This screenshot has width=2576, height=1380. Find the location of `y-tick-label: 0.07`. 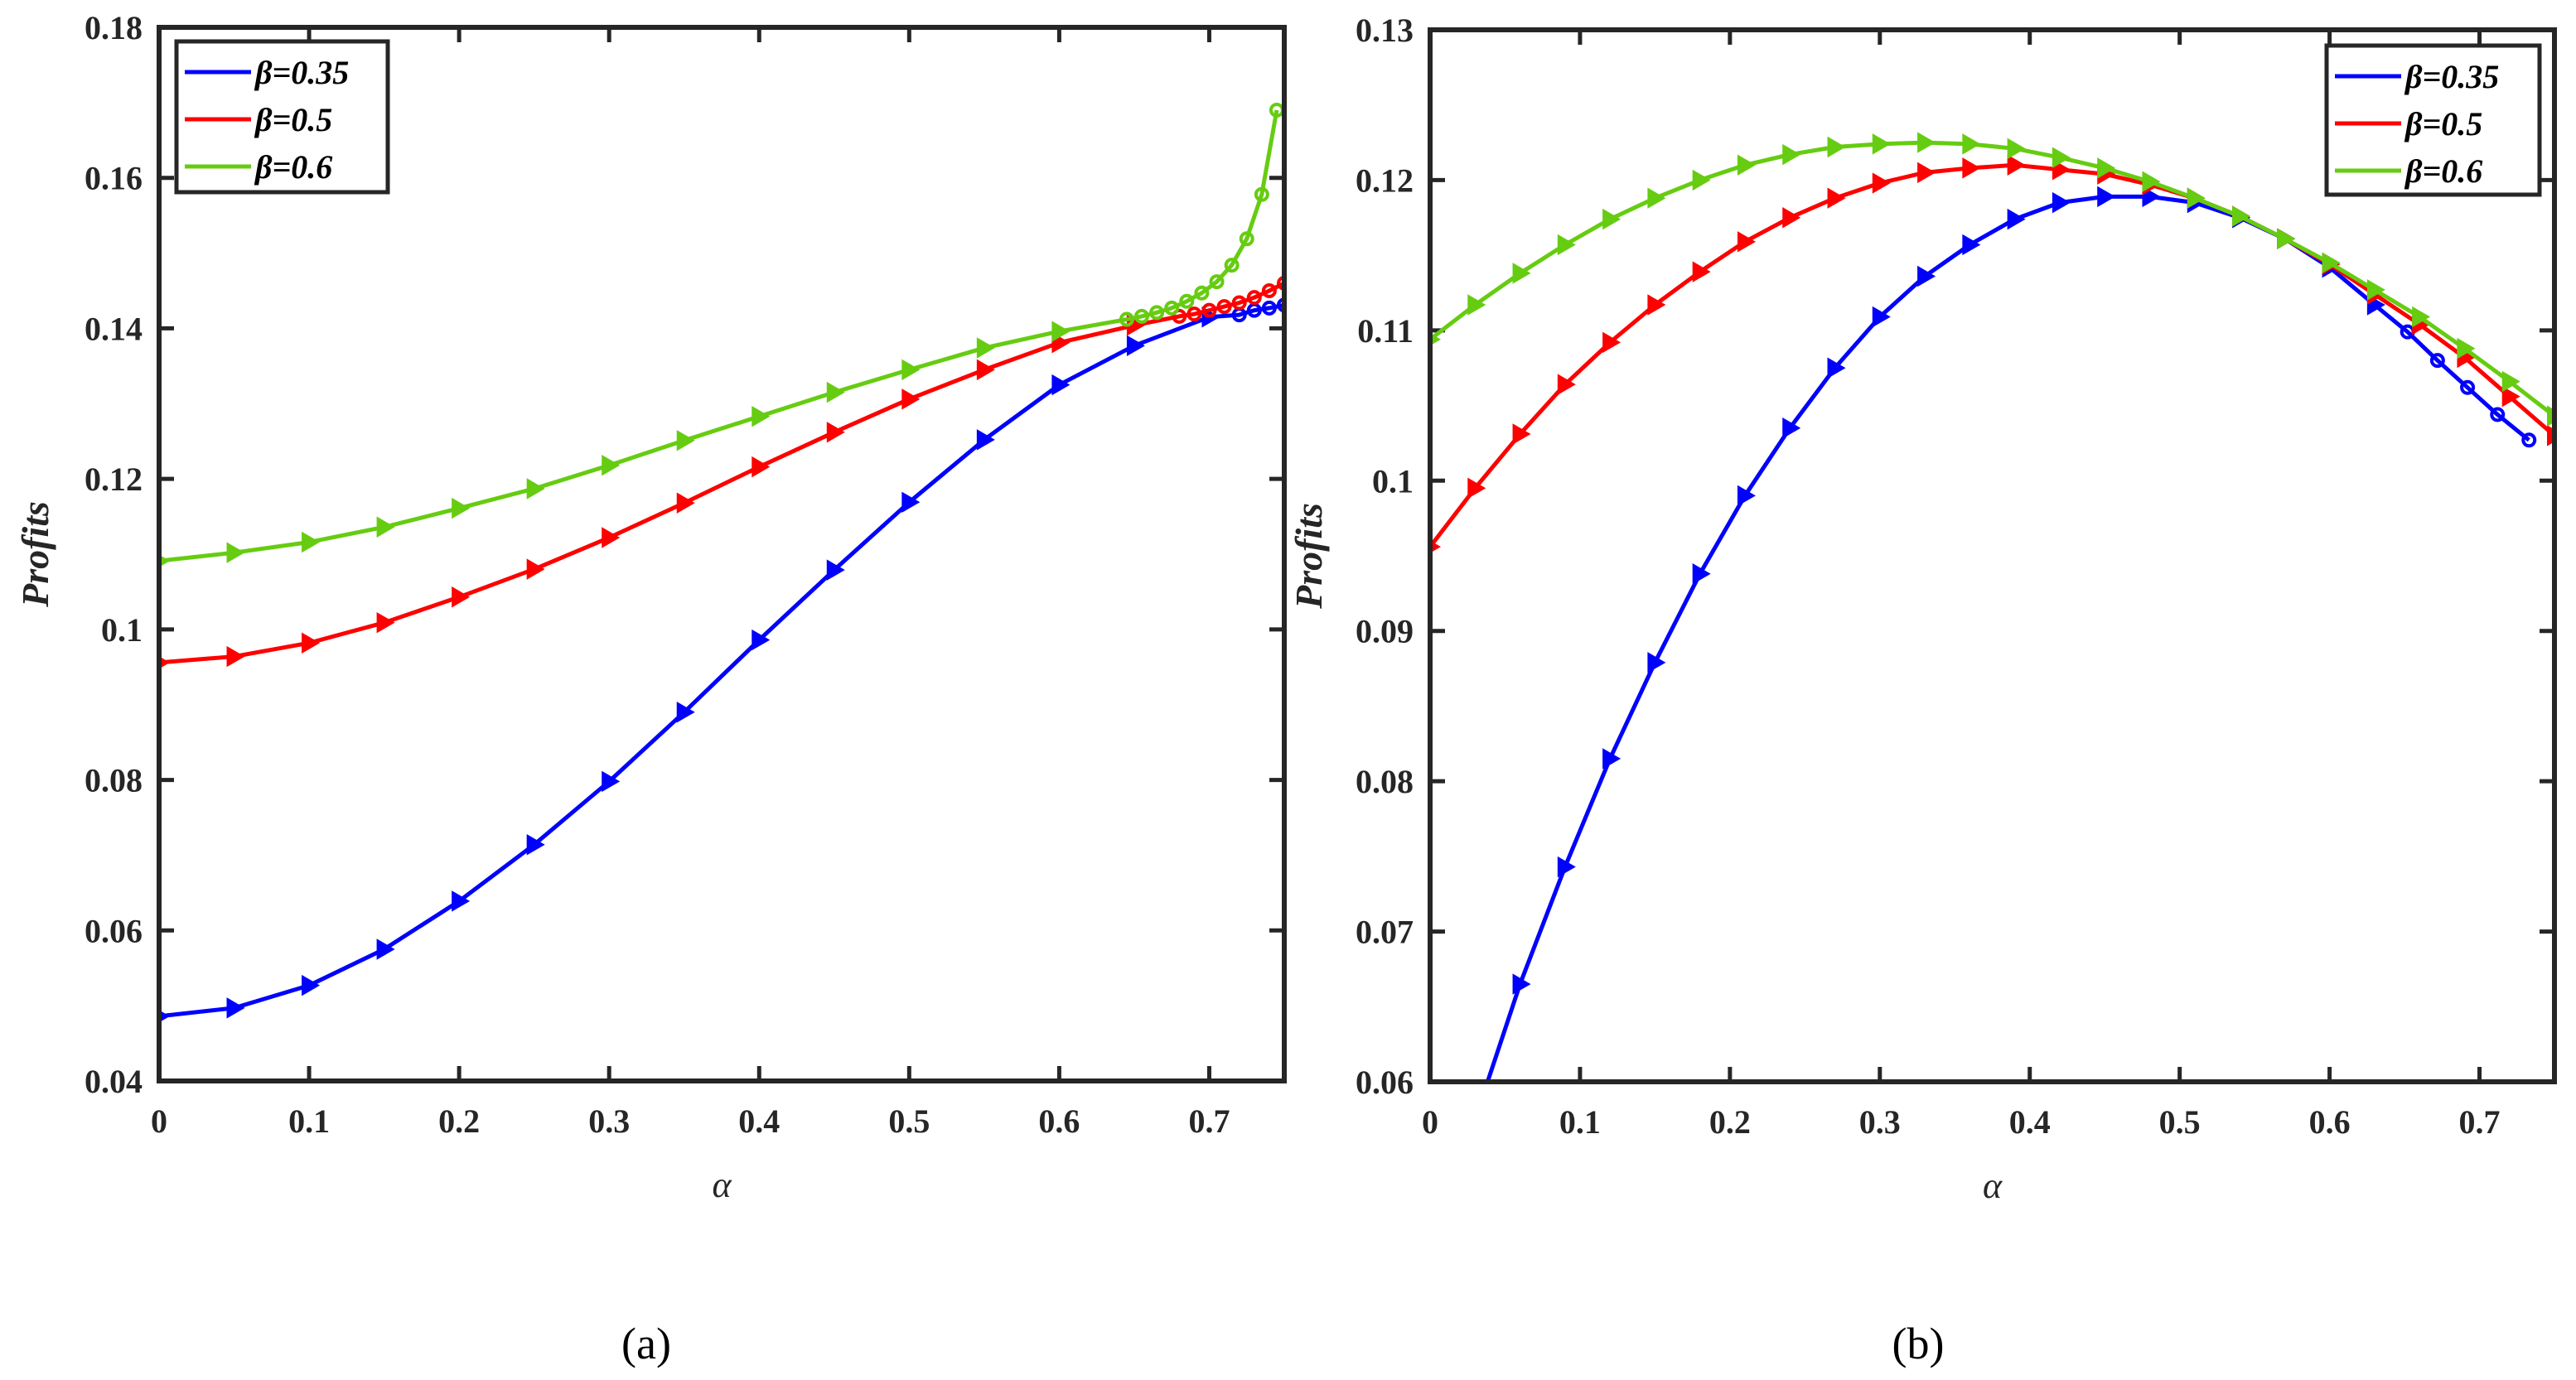

y-tick-label: 0.07 is located at coordinates (1385, 932).